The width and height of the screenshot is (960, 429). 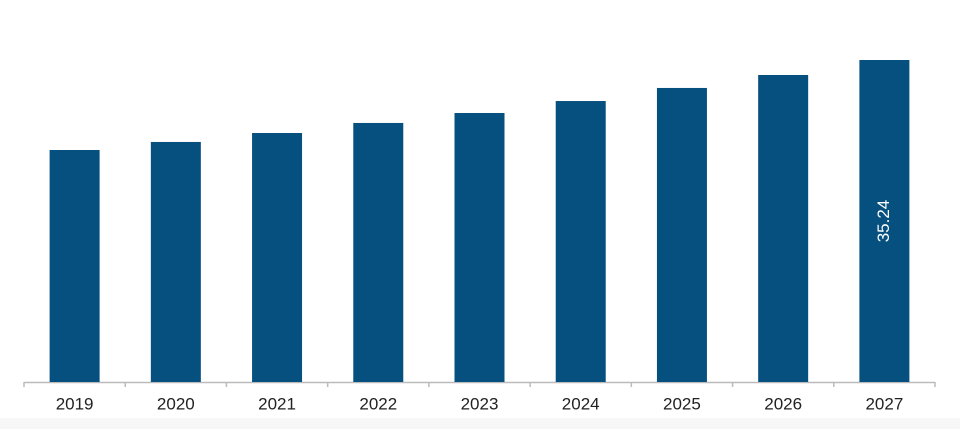 I want to click on x-tick-label: 2021, so click(x=277, y=403).